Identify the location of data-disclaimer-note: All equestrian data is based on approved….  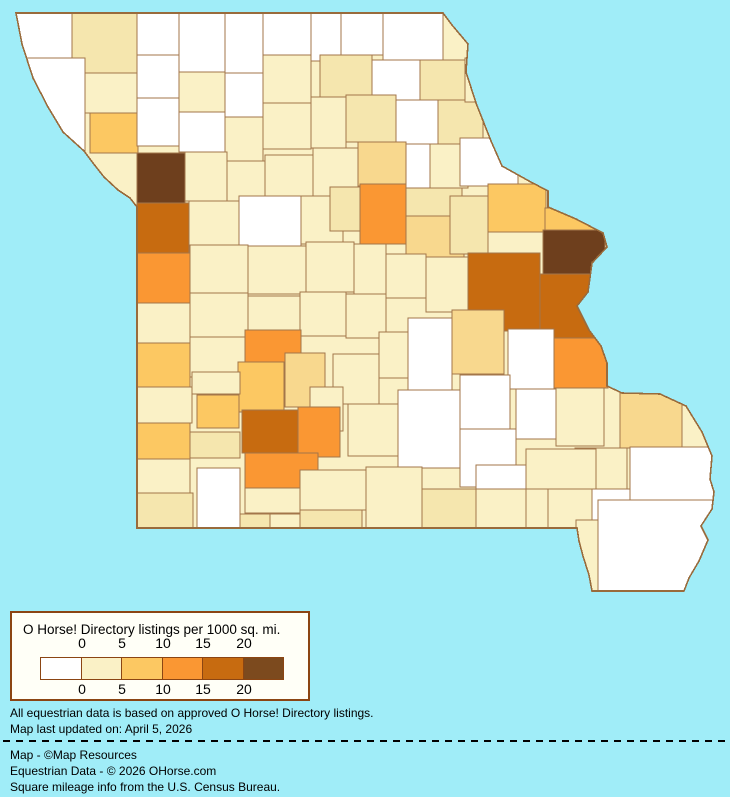
(192, 713).